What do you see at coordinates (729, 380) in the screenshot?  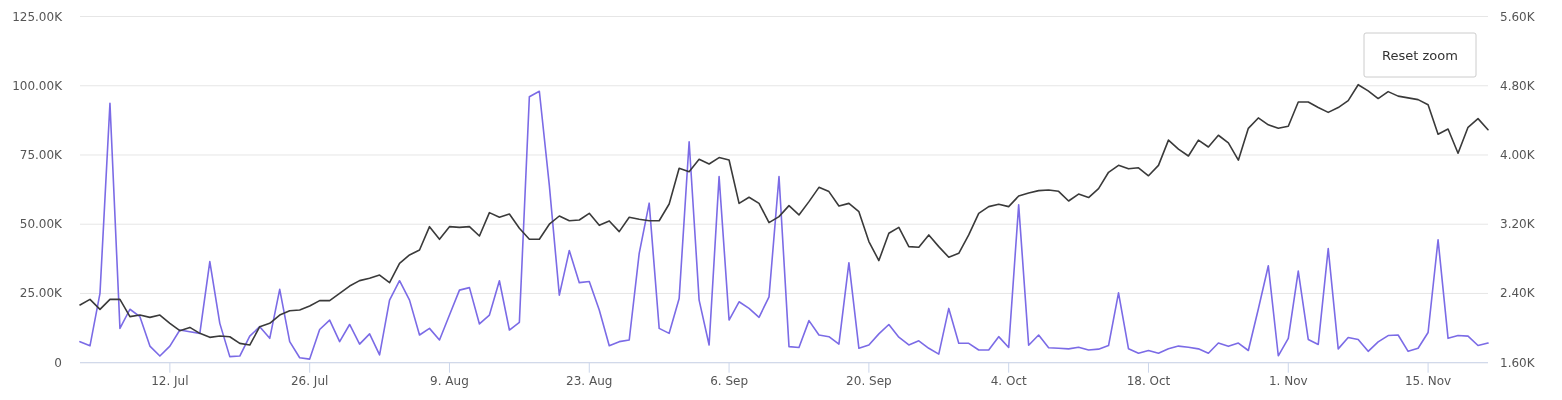 I see `x-tick-label: 6. Sep` at bounding box center [729, 380].